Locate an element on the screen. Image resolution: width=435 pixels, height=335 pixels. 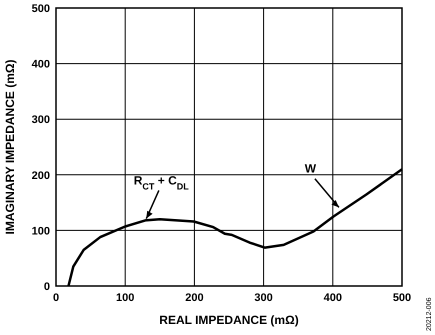
y-tick-label: 0 is located at coordinates (47, 287).